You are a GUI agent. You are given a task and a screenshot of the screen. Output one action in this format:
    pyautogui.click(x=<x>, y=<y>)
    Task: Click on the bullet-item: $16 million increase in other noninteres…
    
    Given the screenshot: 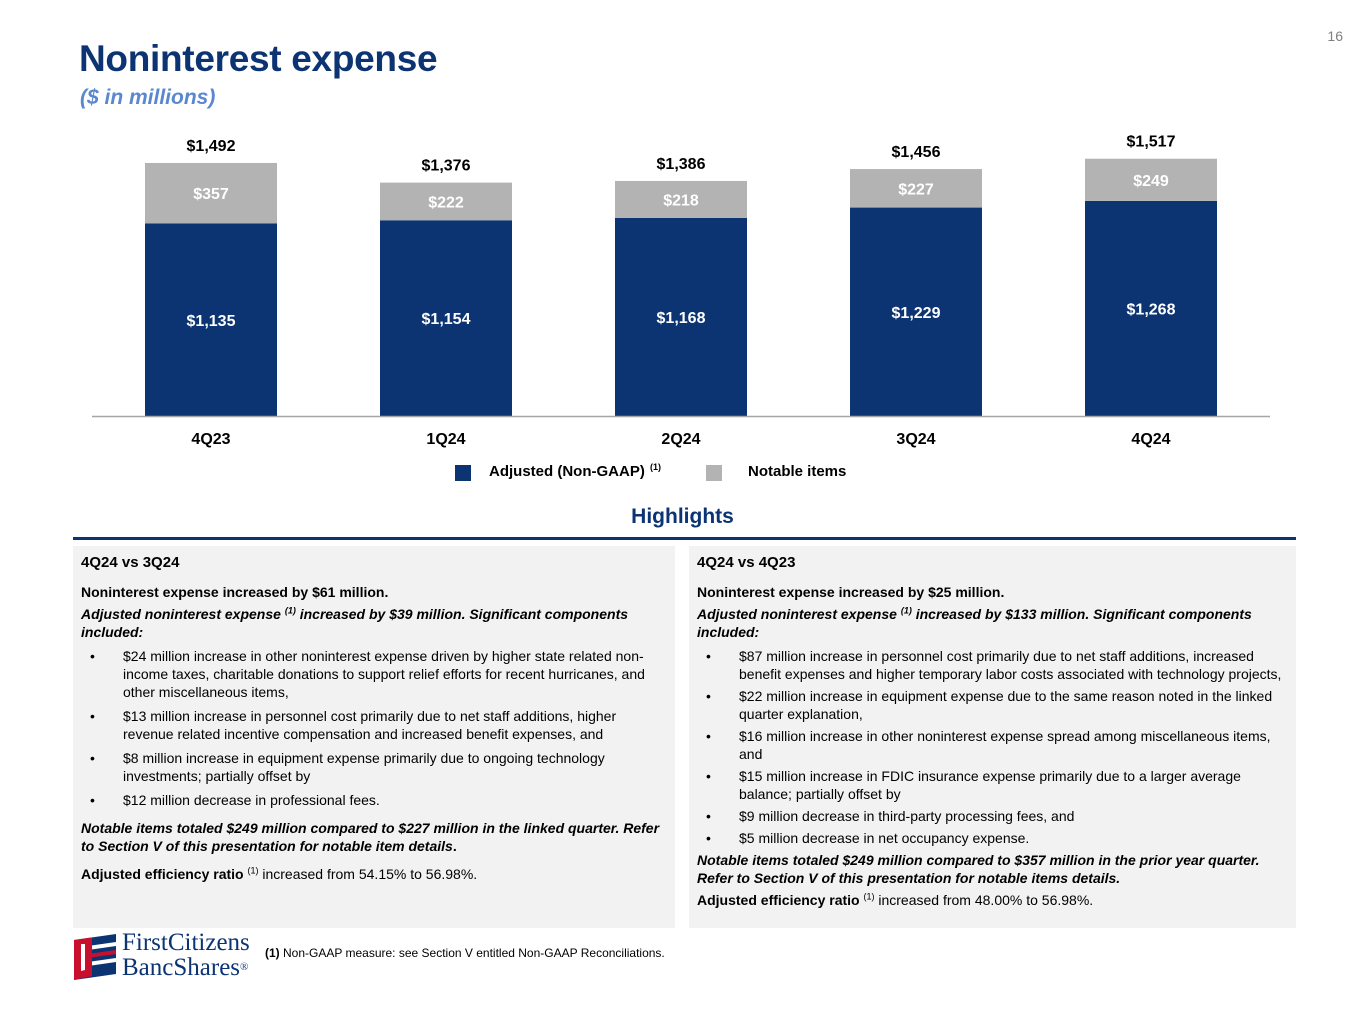 What is the action you would take?
    pyautogui.click(x=992, y=745)
    